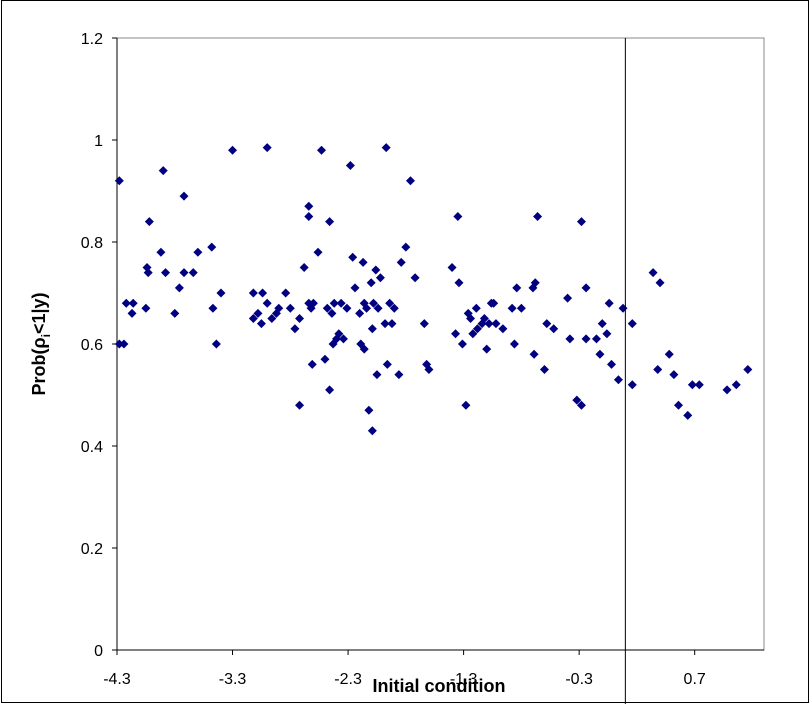 Image resolution: width=811 pixels, height=705 pixels. What do you see at coordinates (92, 39) in the screenshot?
I see `y-tick-label: 1.2` at bounding box center [92, 39].